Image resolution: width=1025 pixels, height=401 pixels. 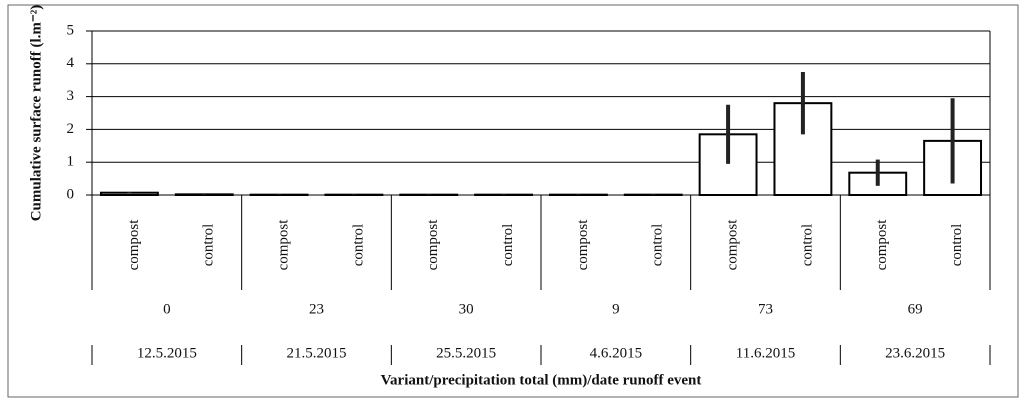 What do you see at coordinates (71, 194) in the screenshot?
I see `y-tick-label: 0` at bounding box center [71, 194].